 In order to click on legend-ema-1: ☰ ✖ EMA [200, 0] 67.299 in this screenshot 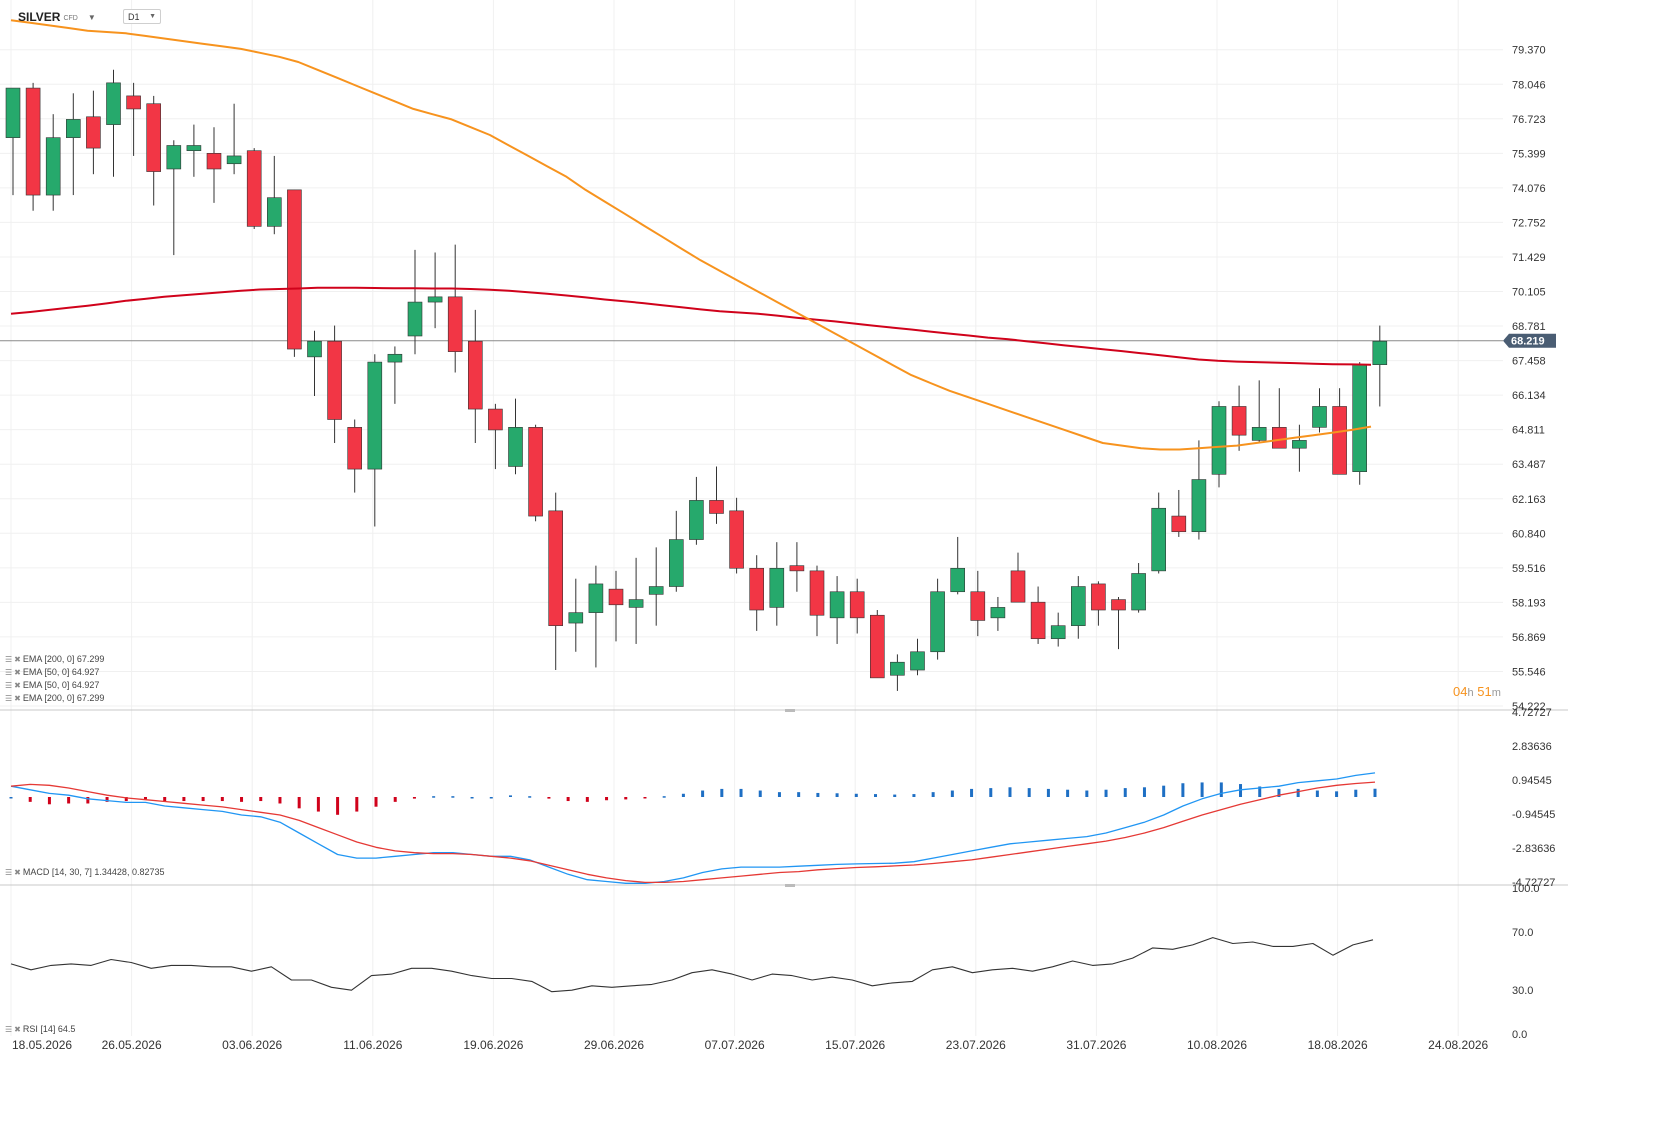, I will do `click(54, 659)`.